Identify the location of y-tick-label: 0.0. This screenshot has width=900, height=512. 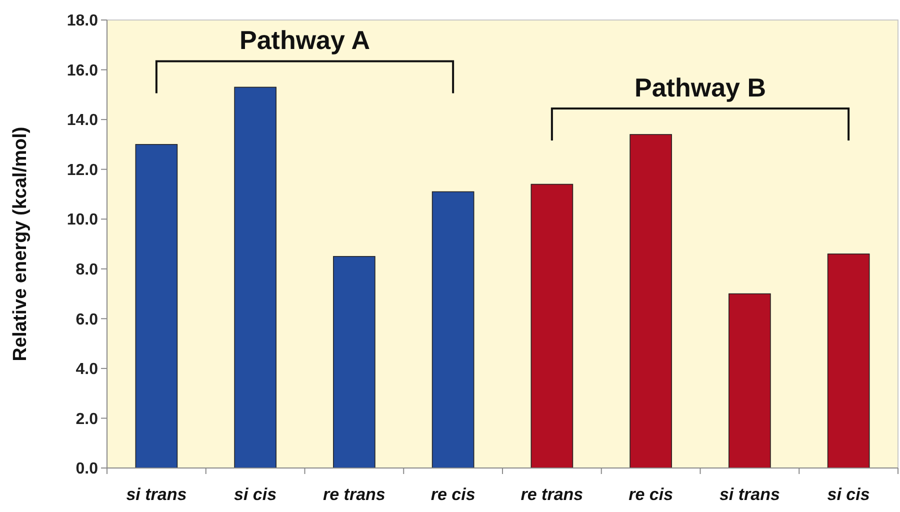
(87, 469).